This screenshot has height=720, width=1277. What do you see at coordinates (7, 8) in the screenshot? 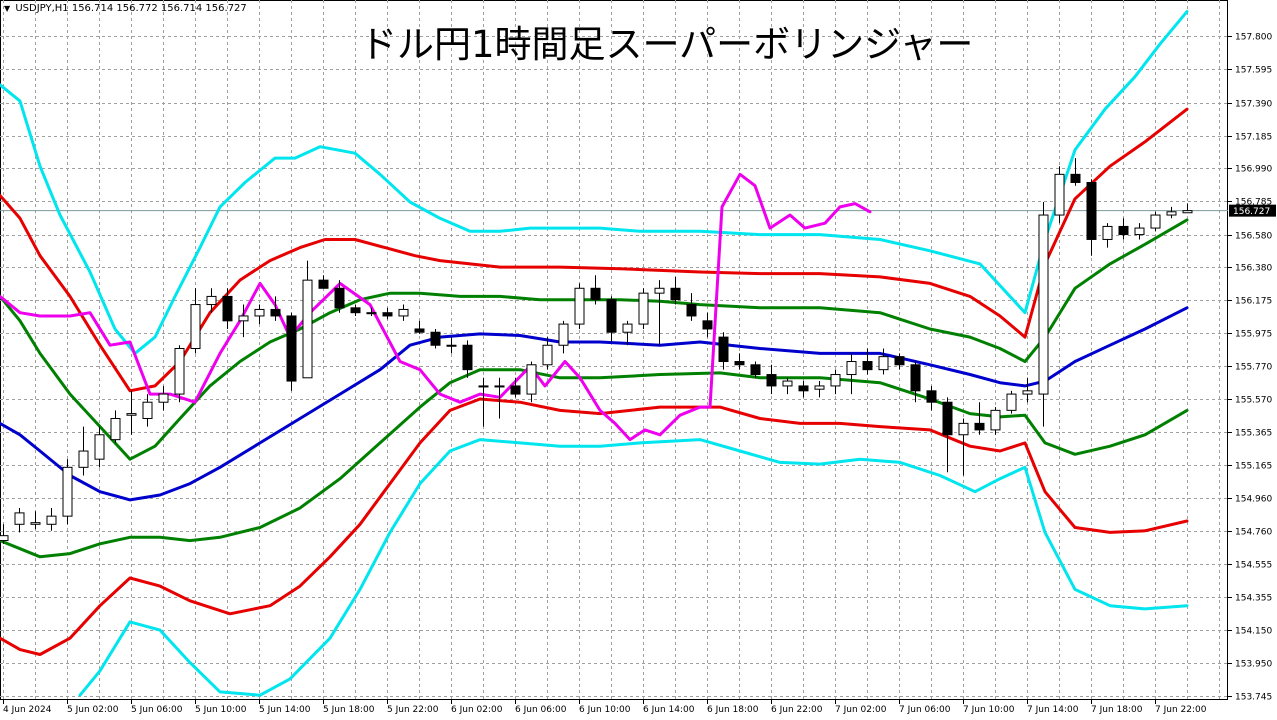
I see `collapse-triangle-icon: ▼` at bounding box center [7, 8].